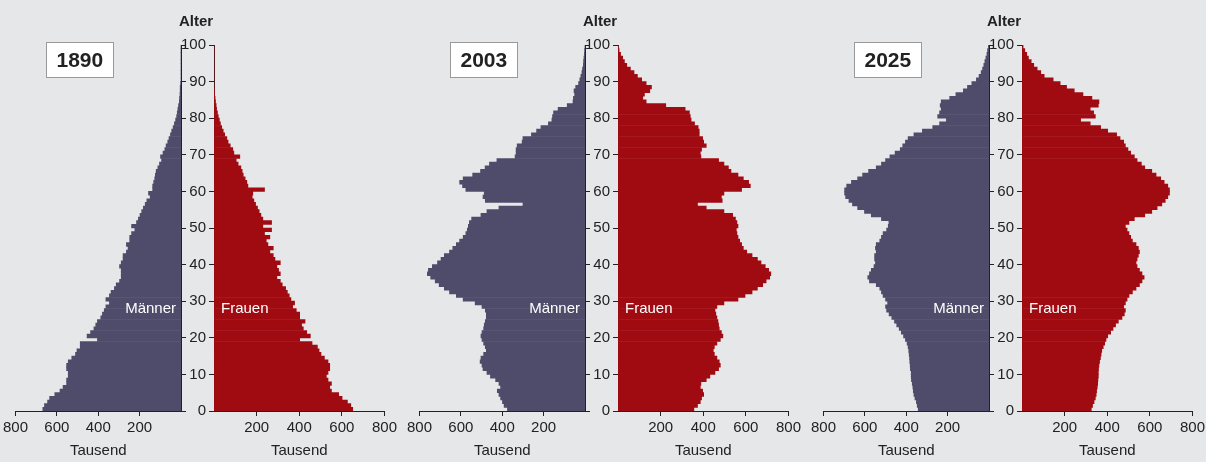 This screenshot has width=1206, height=462. Describe the element at coordinates (888, 60) in the screenshot. I see `chart-title: 2025` at that location.